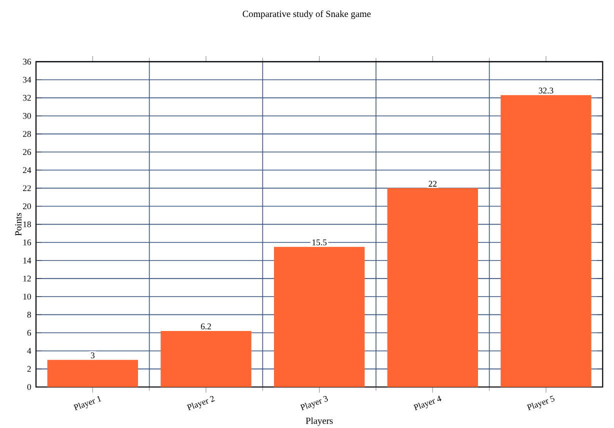 This screenshot has width=614, height=428. Describe the element at coordinates (319, 242) in the screenshot. I see `data-label: 15.5` at that location.